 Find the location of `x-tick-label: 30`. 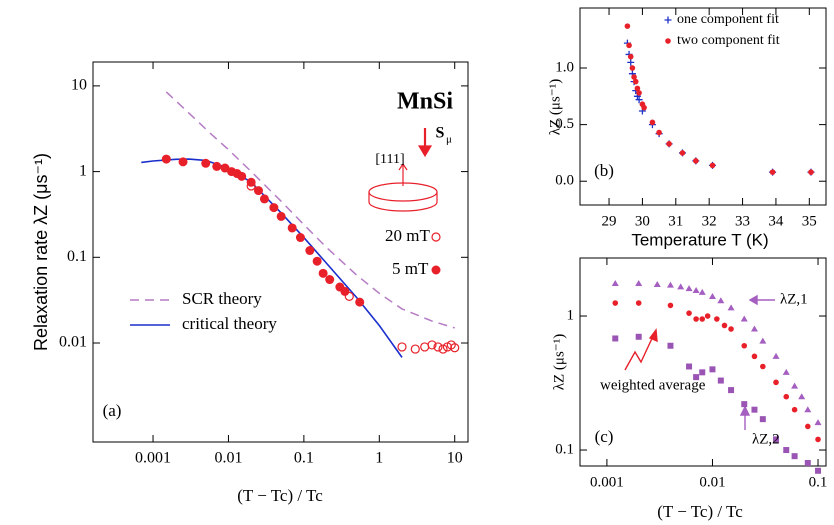

x-tick-label: 30 is located at coordinates (642, 221).